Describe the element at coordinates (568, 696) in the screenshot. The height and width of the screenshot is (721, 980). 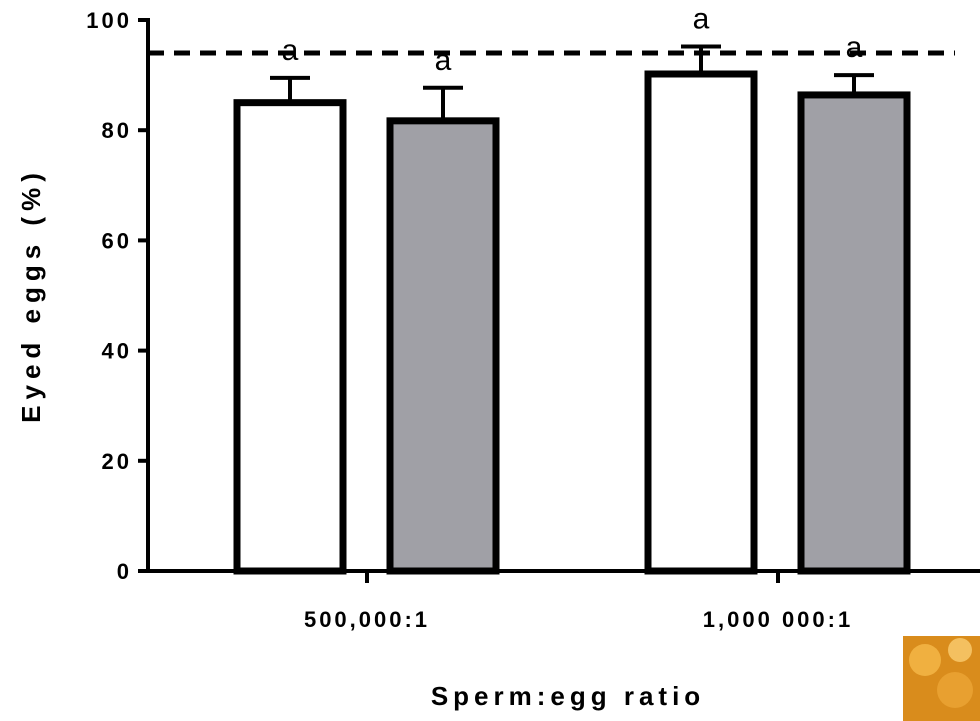
I see `x-axis-label: Sperm:egg ratio` at that location.